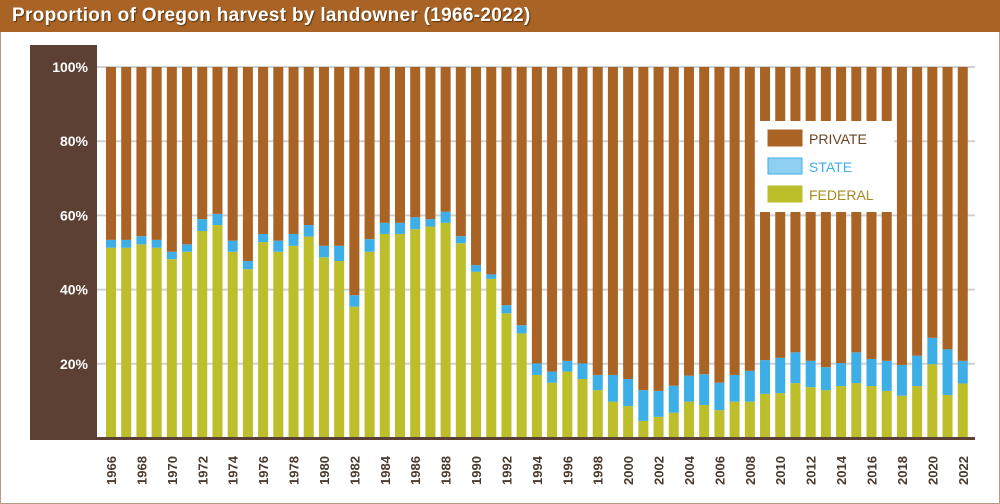  Describe the element at coordinates (962, 372) in the screenshot. I see `bar-state-2022` at that location.